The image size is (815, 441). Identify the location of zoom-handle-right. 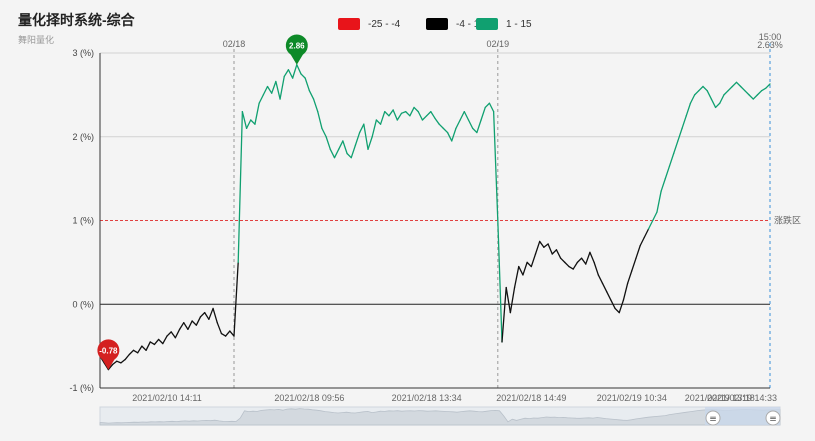
(773, 418).